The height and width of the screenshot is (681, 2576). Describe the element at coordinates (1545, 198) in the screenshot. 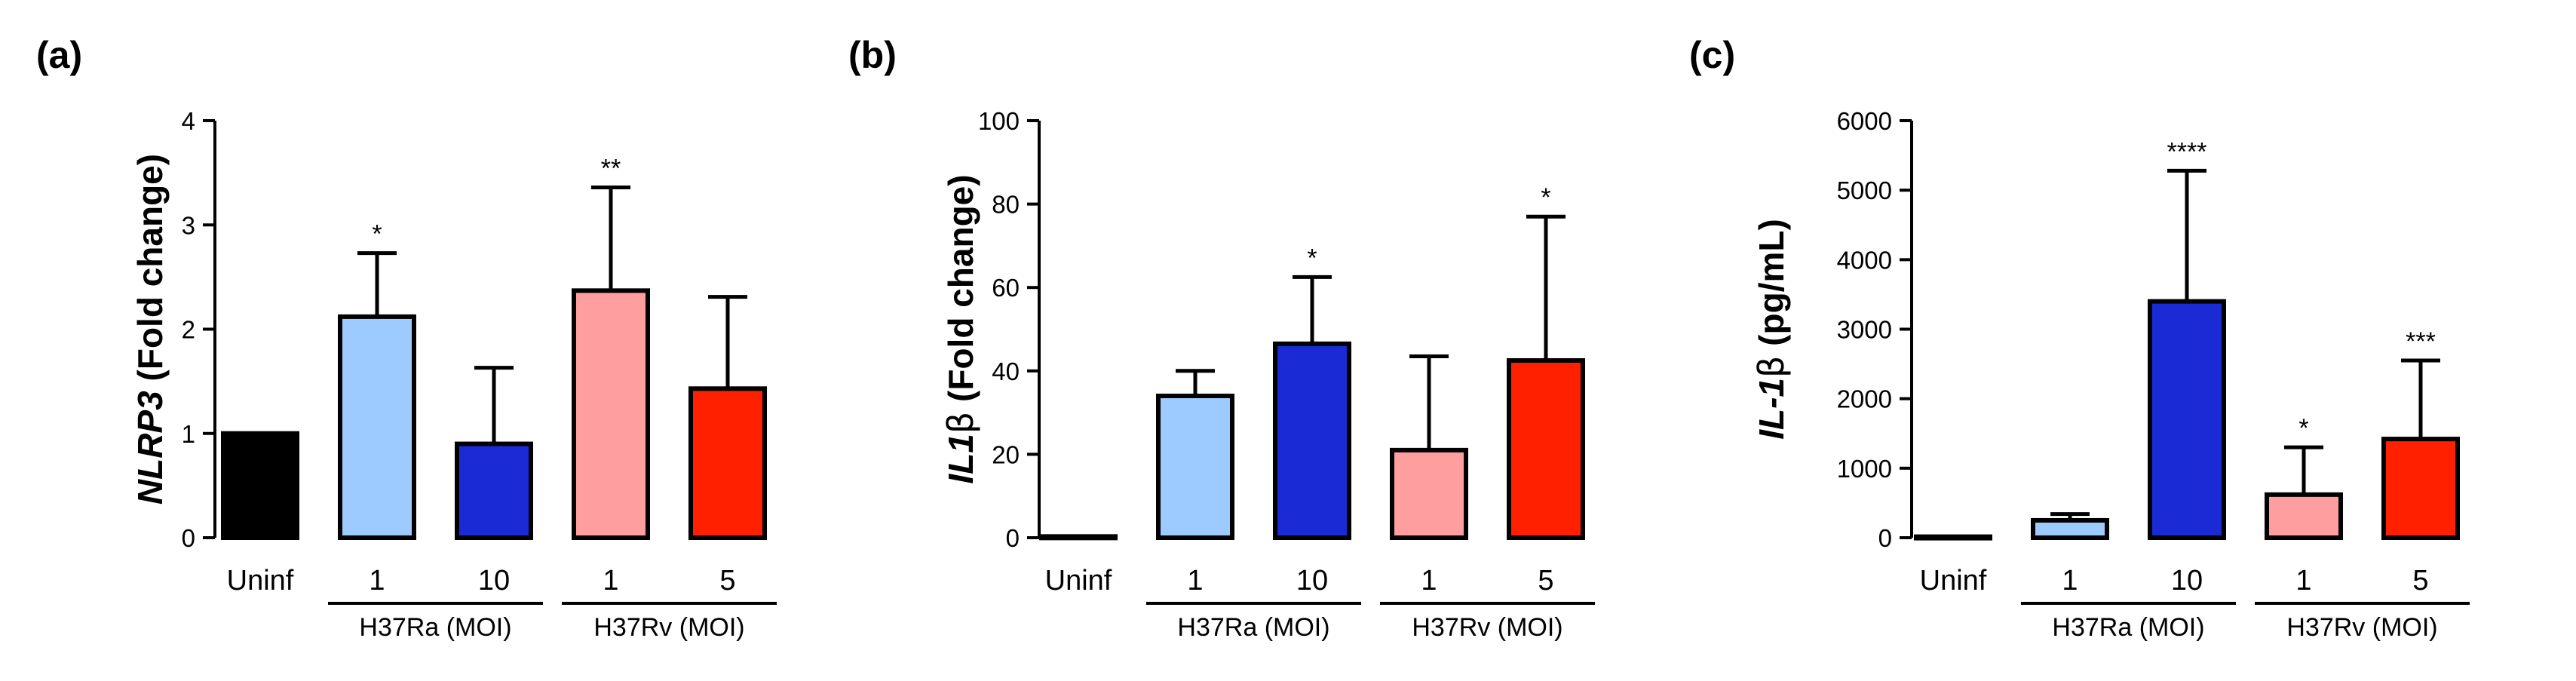

I see `significance-label-5: *` at that location.